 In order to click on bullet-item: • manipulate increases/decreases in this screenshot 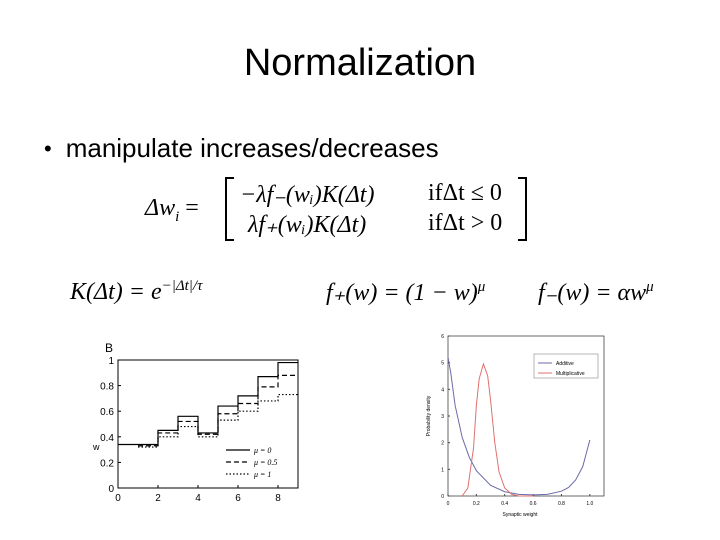, I will do `click(241, 148)`.